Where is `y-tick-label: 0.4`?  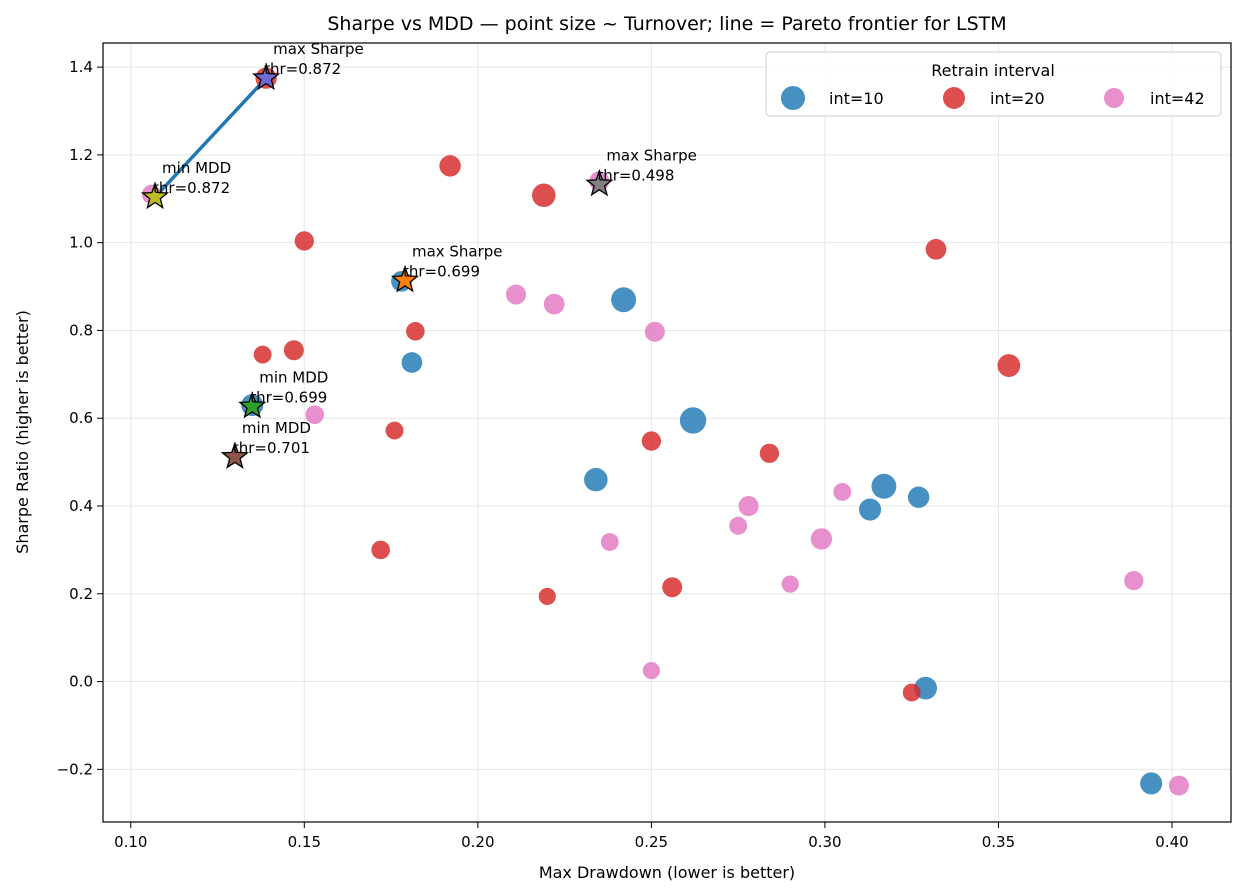 y-tick-label: 0.4 is located at coordinates (81, 506).